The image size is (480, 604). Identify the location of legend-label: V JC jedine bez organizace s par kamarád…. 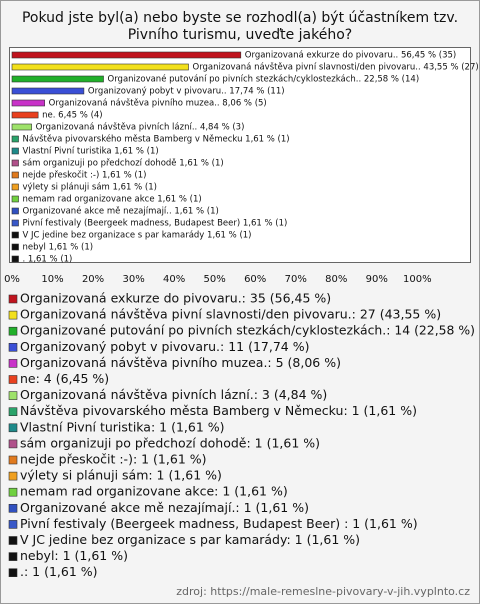
(190, 539).